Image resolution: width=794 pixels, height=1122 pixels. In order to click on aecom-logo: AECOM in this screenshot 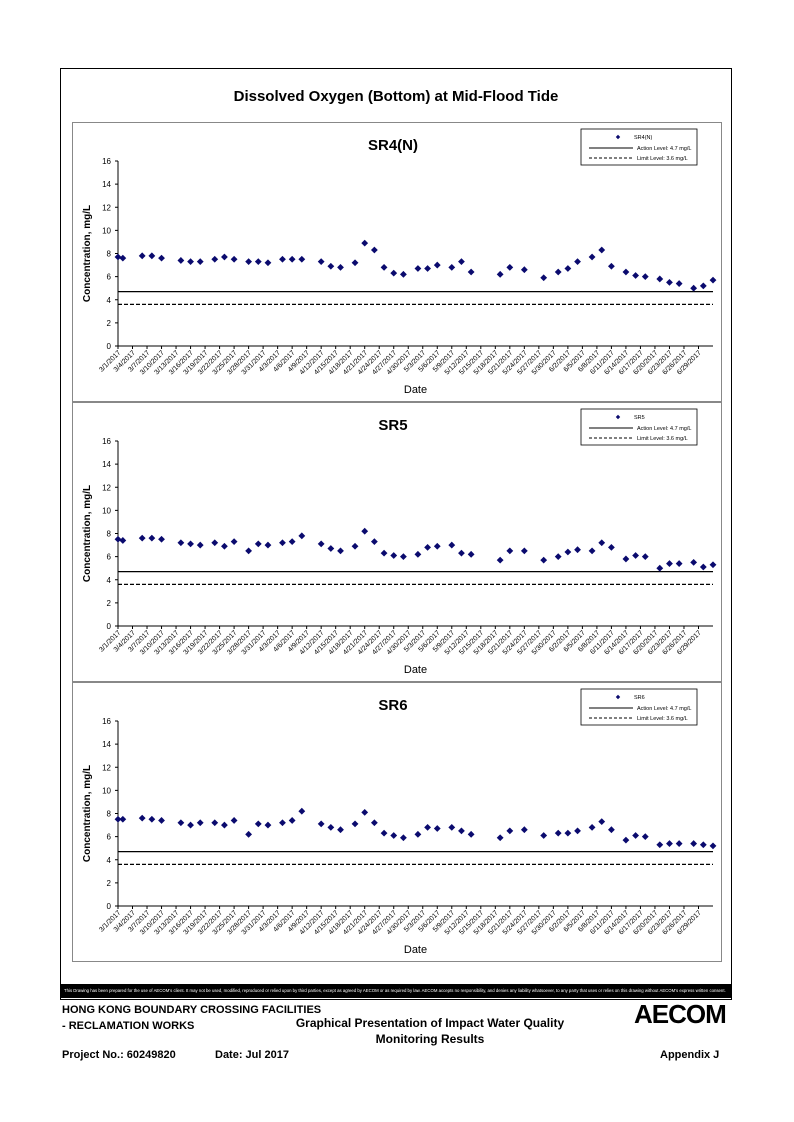, I will do `click(680, 1014)`.